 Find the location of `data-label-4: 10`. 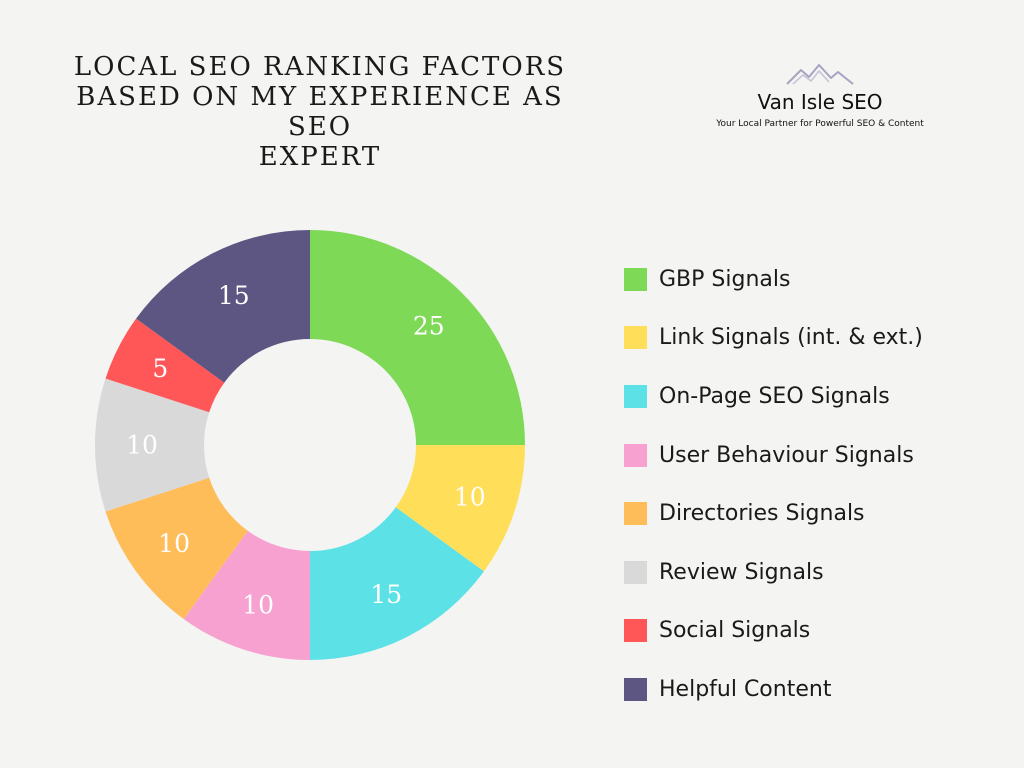

data-label-4: 10 is located at coordinates (258, 604).